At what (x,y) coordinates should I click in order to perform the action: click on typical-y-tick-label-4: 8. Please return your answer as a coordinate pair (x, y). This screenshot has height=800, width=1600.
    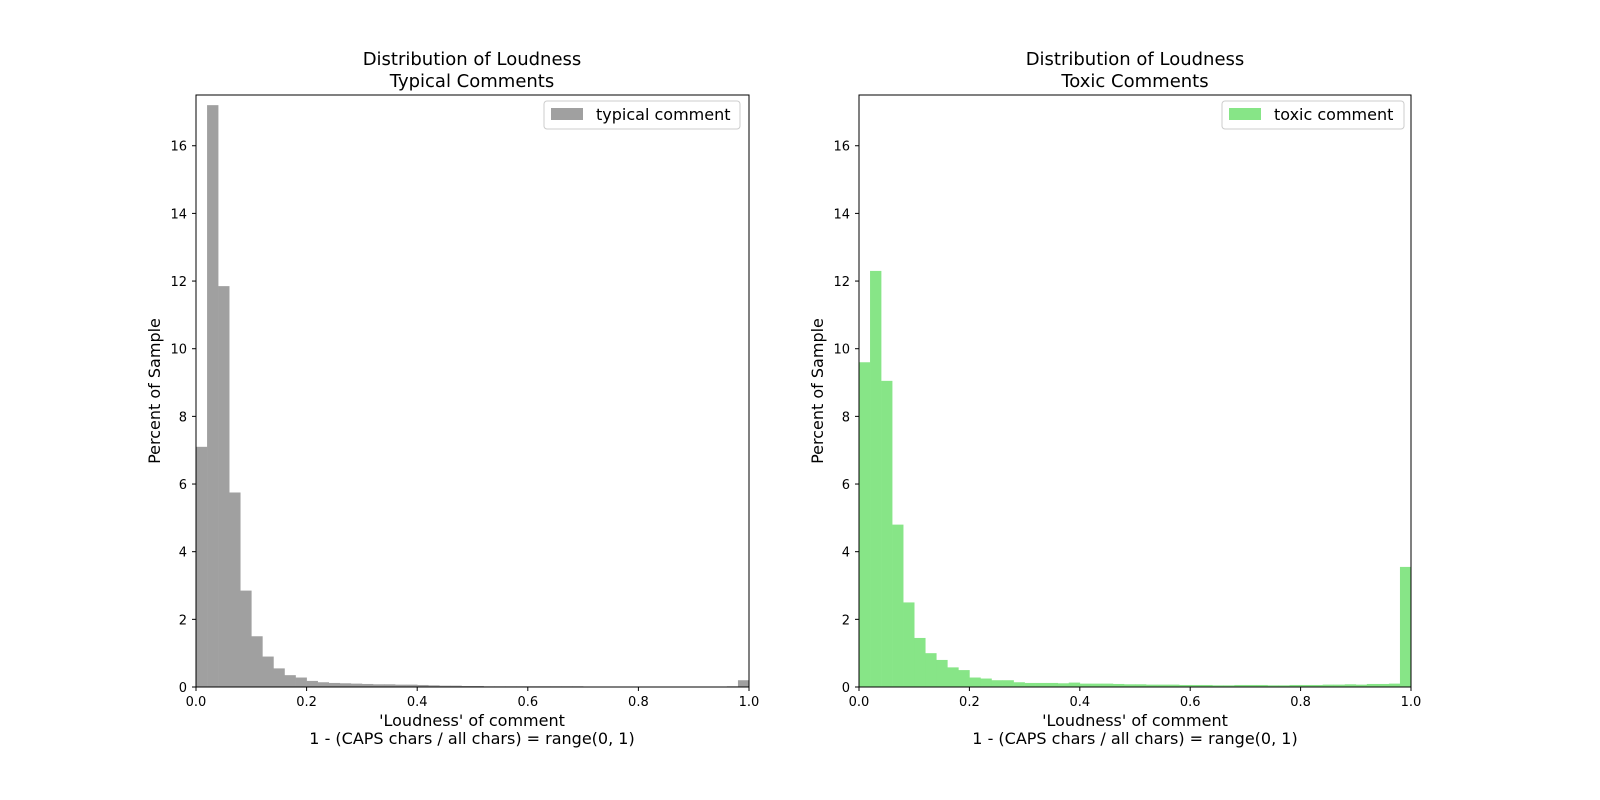
    Looking at the image, I should click on (183, 417).